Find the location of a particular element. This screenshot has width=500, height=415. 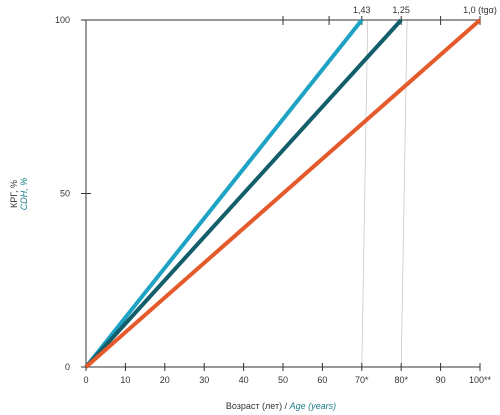

series-top-label-0: 1,43 is located at coordinates (362, 10).